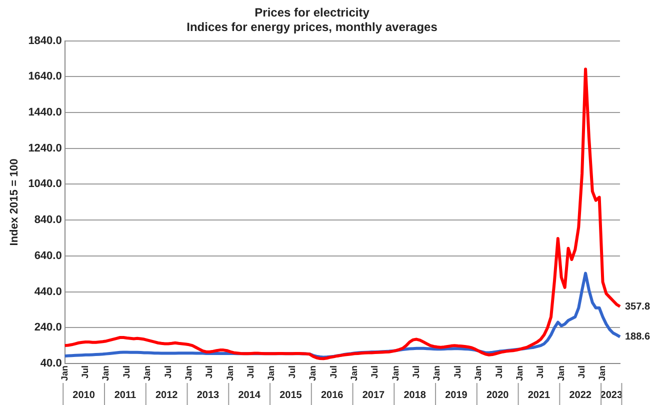 This screenshot has height=405, width=665. Describe the element at coordinates (48, 292) in the screenshot. I see `y-tick-label: 440.0` at that location.